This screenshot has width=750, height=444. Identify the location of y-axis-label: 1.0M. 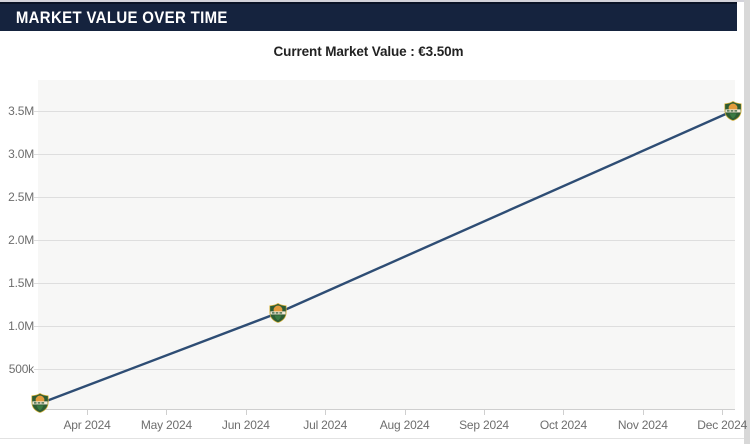
(21, 326).